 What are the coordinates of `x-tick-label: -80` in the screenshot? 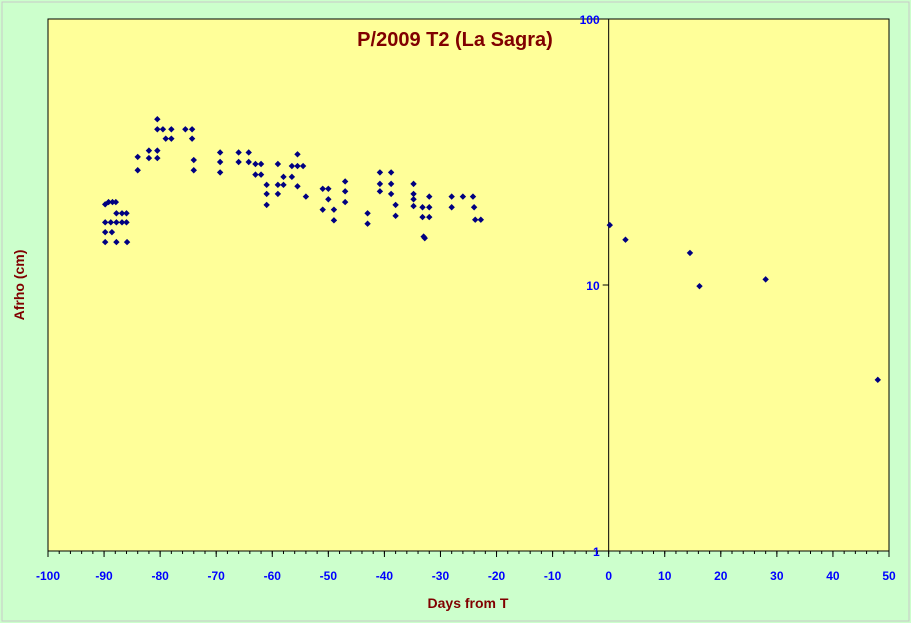 It's located at (160, 576).